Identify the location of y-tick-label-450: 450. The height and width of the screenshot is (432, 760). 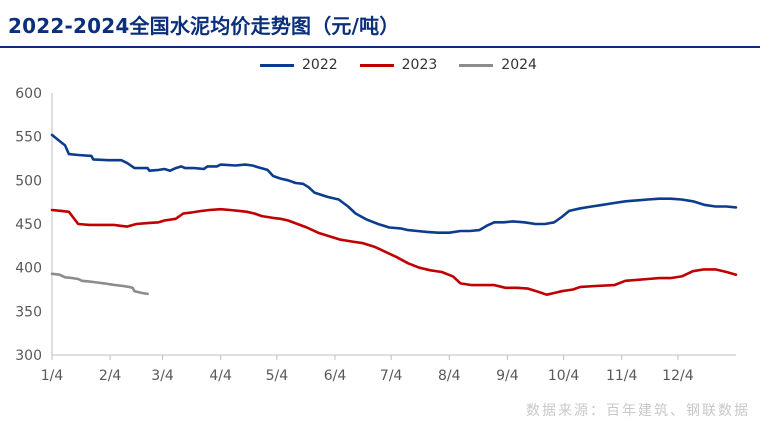
(28, 225).